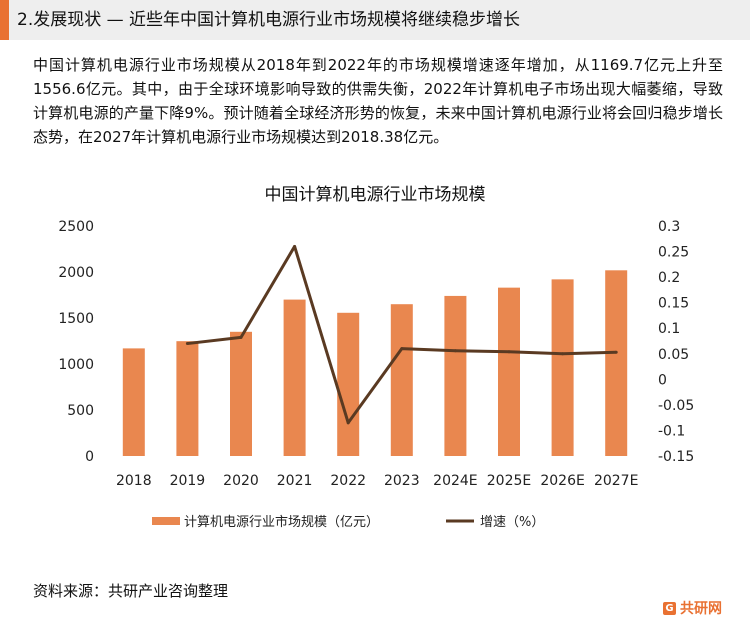 This screenshot has height=622, width=750. I want to click on x-tick-label: 2027E, so click(616, 481).